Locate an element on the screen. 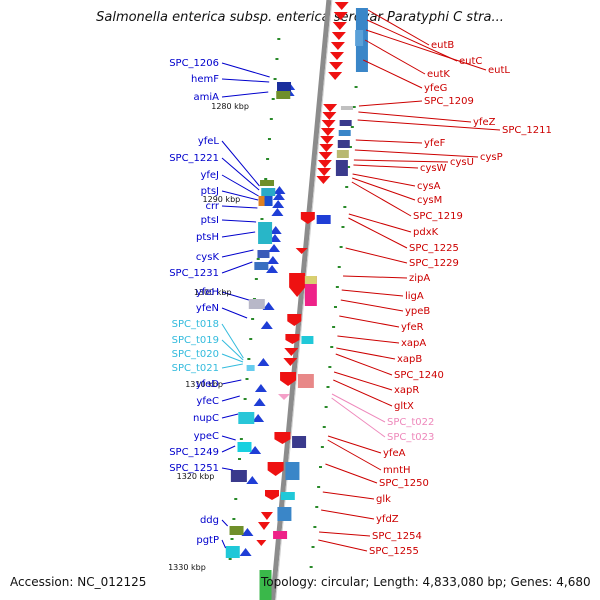  gene-label-left: SPC_1251 is located at coordinates (194, 468).